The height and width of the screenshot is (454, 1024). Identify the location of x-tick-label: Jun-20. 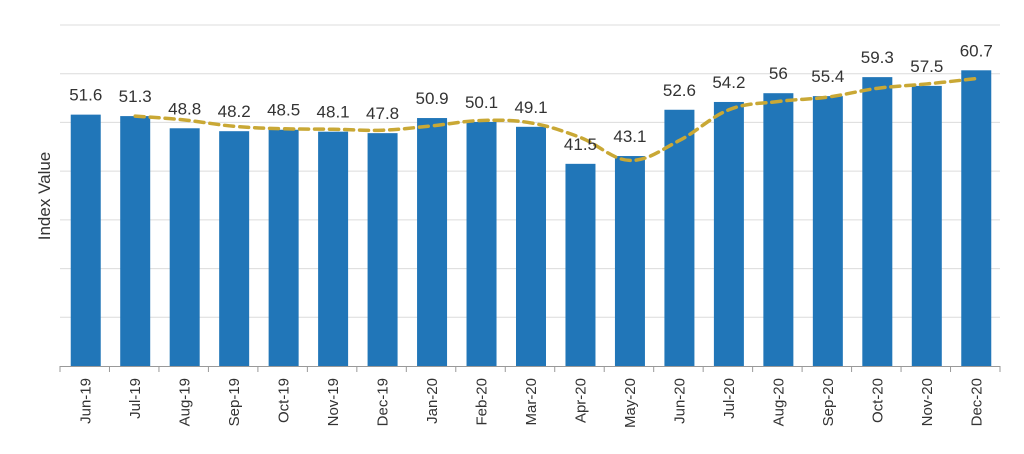
(679, 401).